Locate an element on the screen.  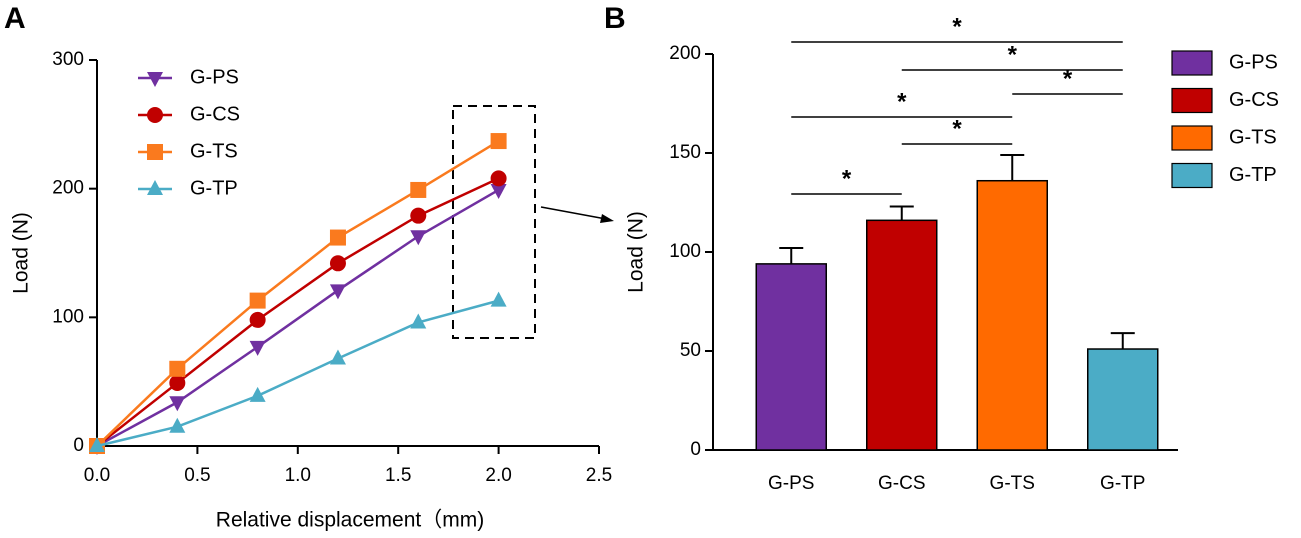
x-tick-label: G-TS is located at coordinates (1012, 483).